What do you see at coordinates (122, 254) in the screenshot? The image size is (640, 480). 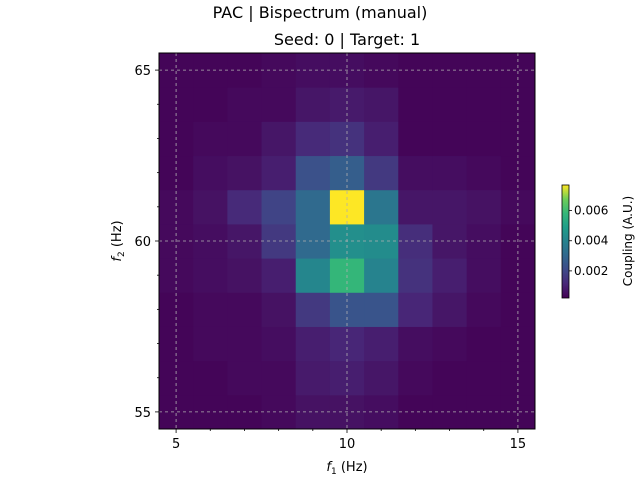 I see `y-axis-label-subscript: 2` at bounding box center [122, 254].